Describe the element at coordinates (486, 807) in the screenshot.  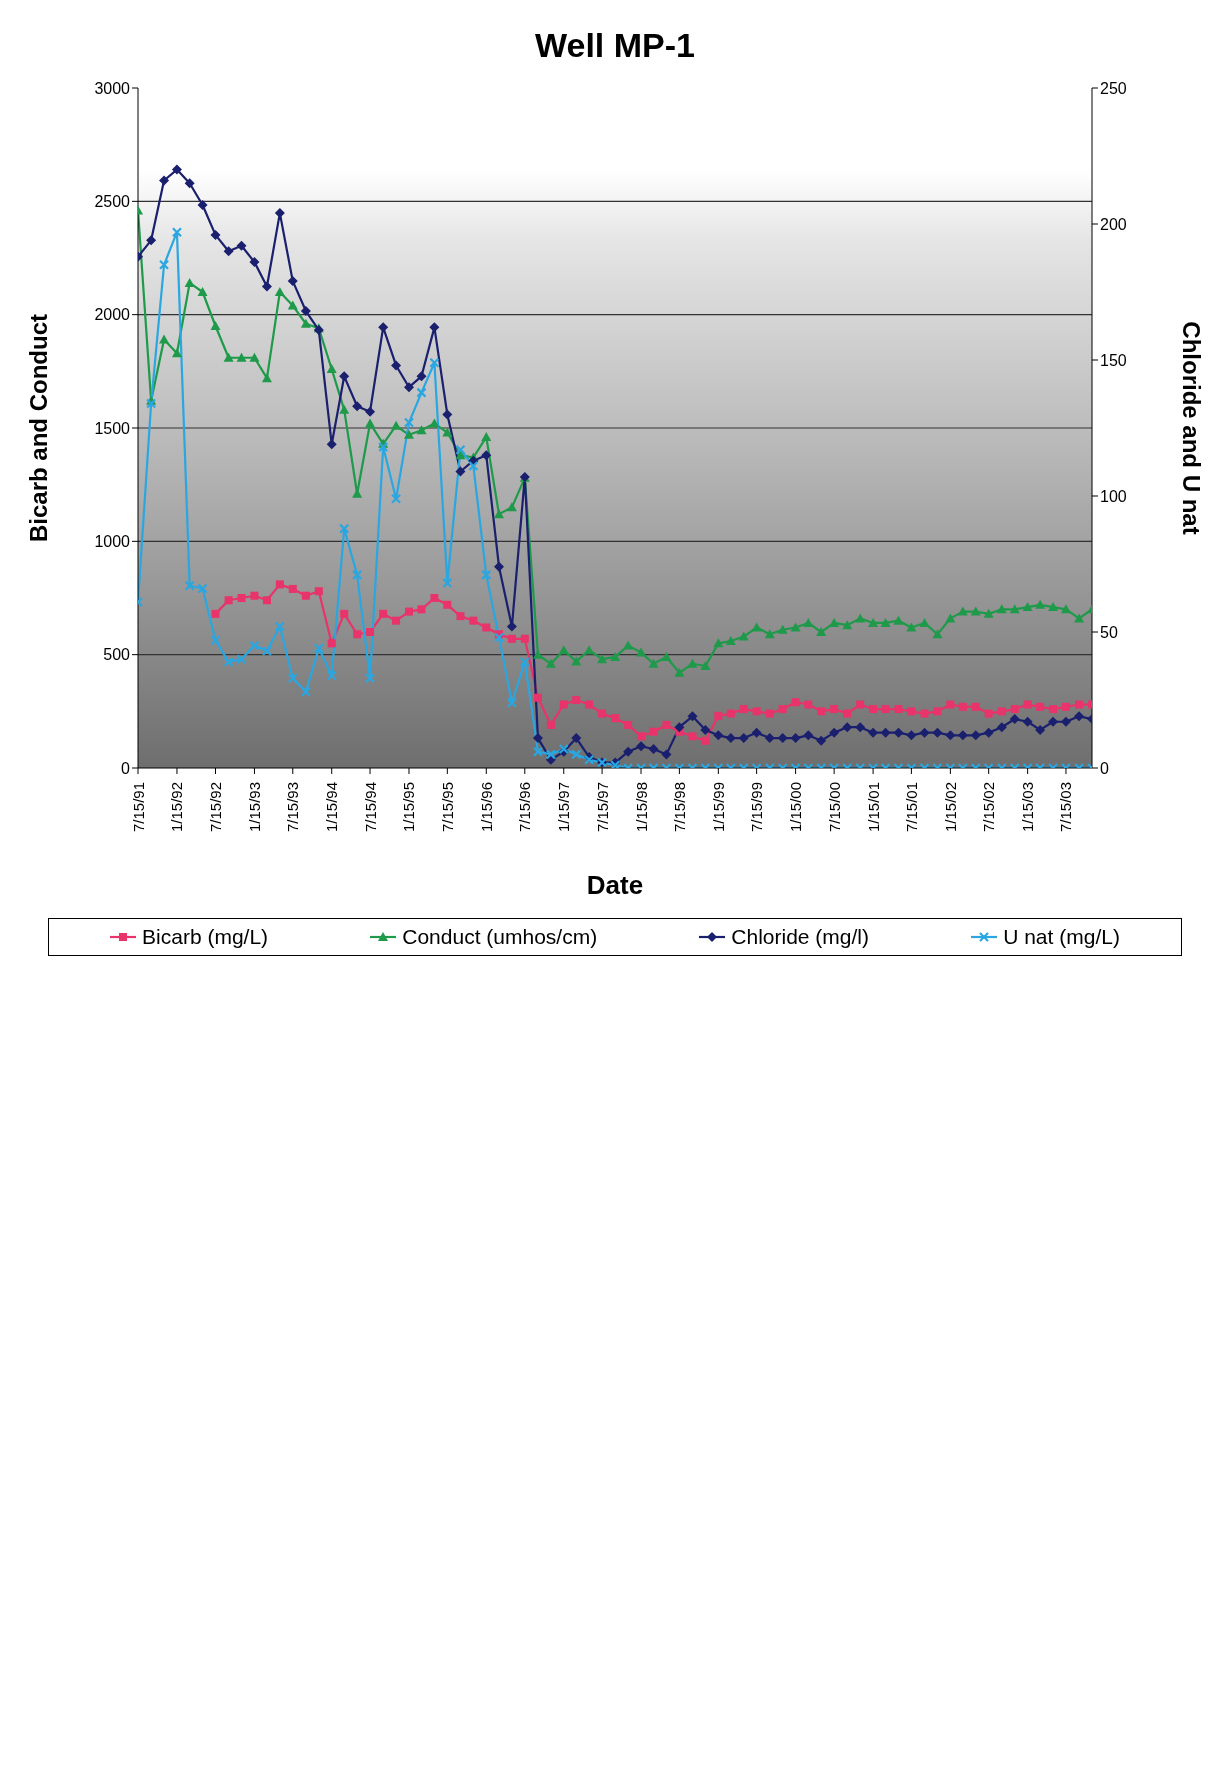
I see `x-tick-label: 1/15/96` at that location.